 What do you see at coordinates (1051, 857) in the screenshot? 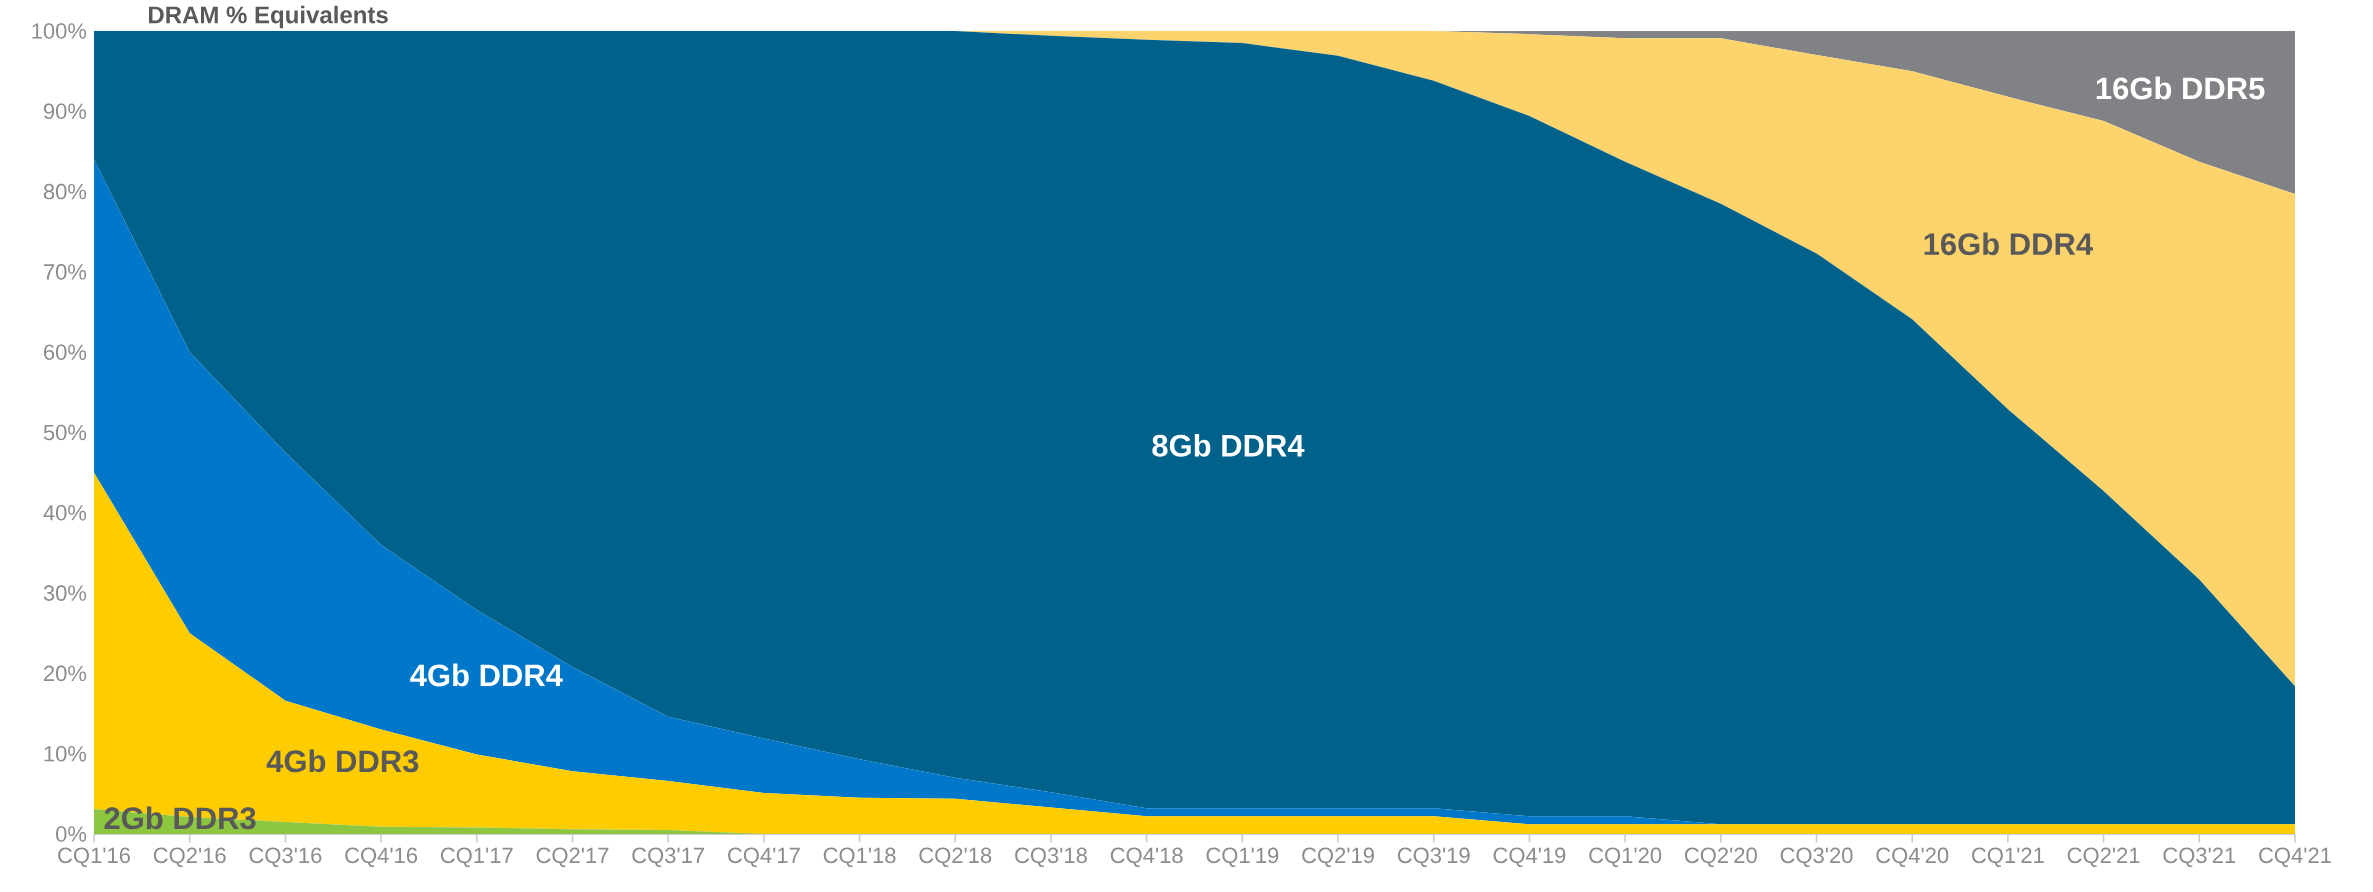
I see `x-tick-label: CQ3'18` at bounding box center [1051, 857].